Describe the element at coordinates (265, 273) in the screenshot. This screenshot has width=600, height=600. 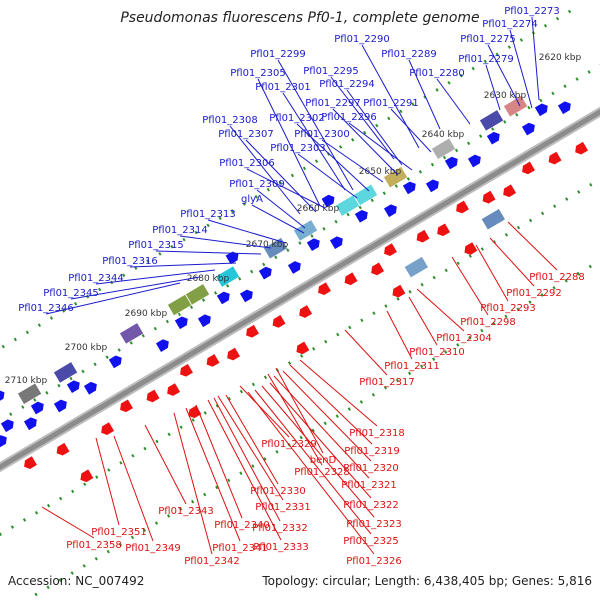
I see `forward-gene-arrow-13-shape` at that location.